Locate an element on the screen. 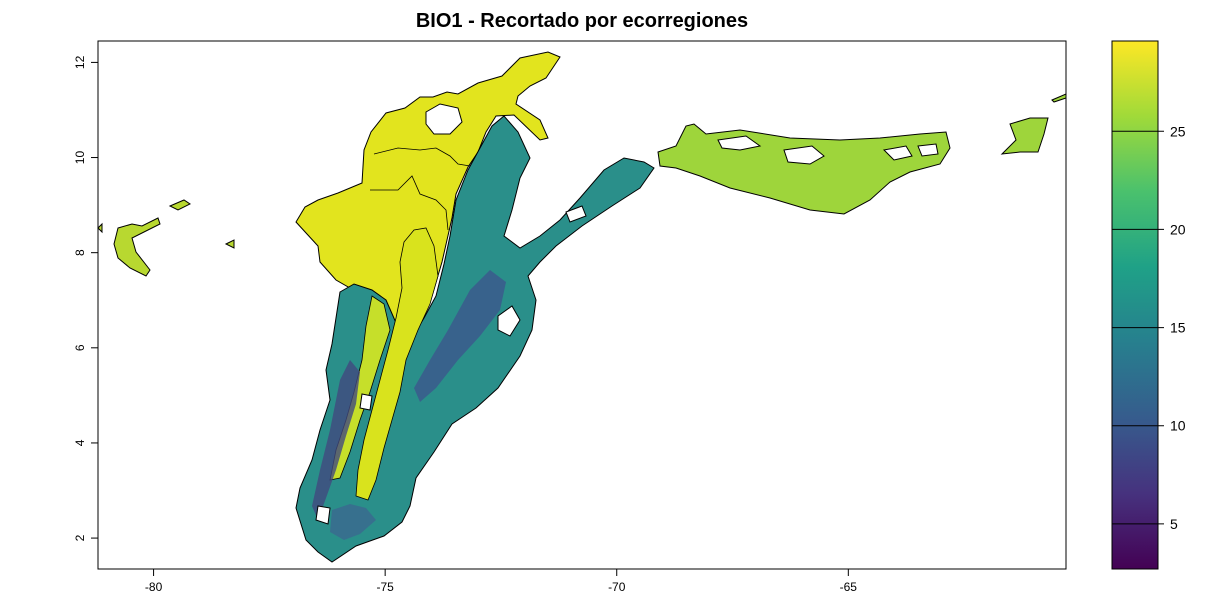 Image resolution: width=1226 pixels, height=610 pixels. y-tick-label: 4 is located at coordinates (80, 442).